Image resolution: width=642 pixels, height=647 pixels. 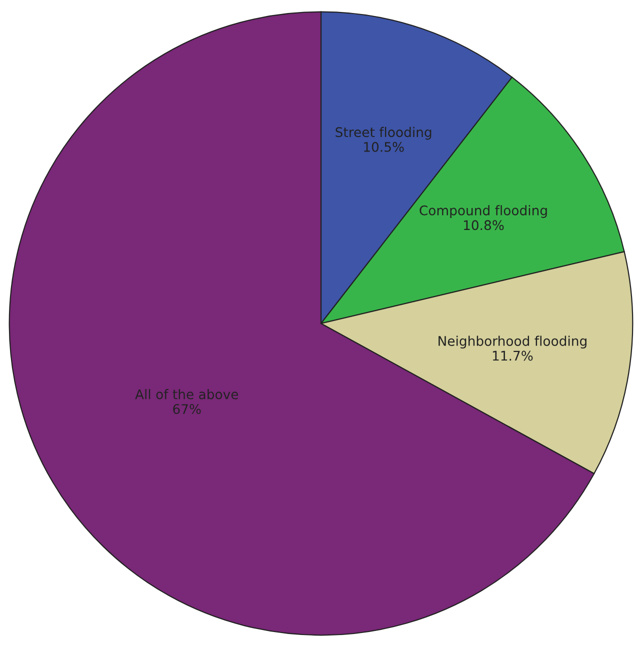 What do you see at coordinates (187, 409) in the screenshot?
I see `data-label: 67%` at bounding box center [187, 409].